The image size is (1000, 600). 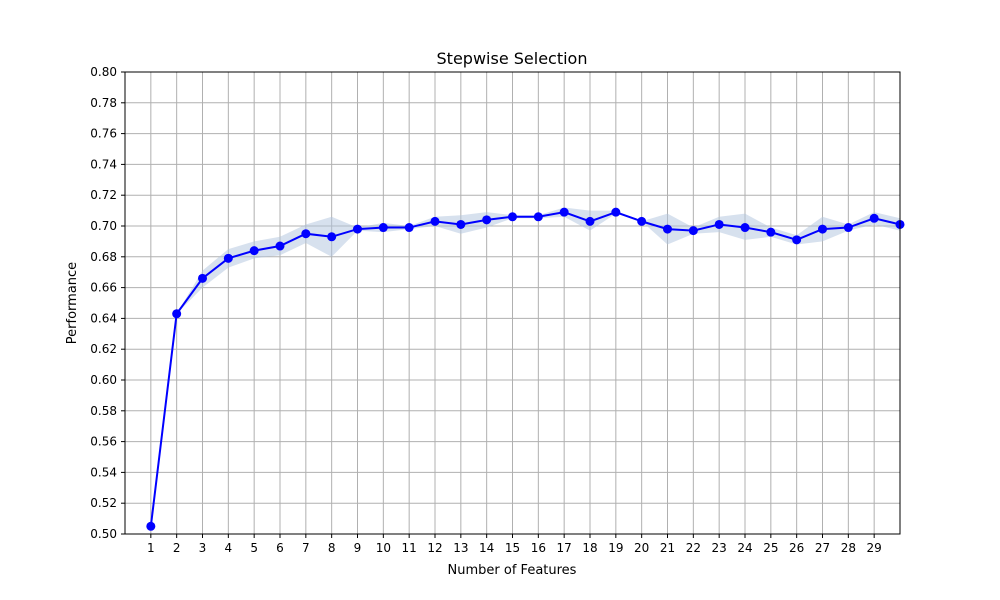 I want to click on x-tick-label: 19, so click(x=615, y=548).